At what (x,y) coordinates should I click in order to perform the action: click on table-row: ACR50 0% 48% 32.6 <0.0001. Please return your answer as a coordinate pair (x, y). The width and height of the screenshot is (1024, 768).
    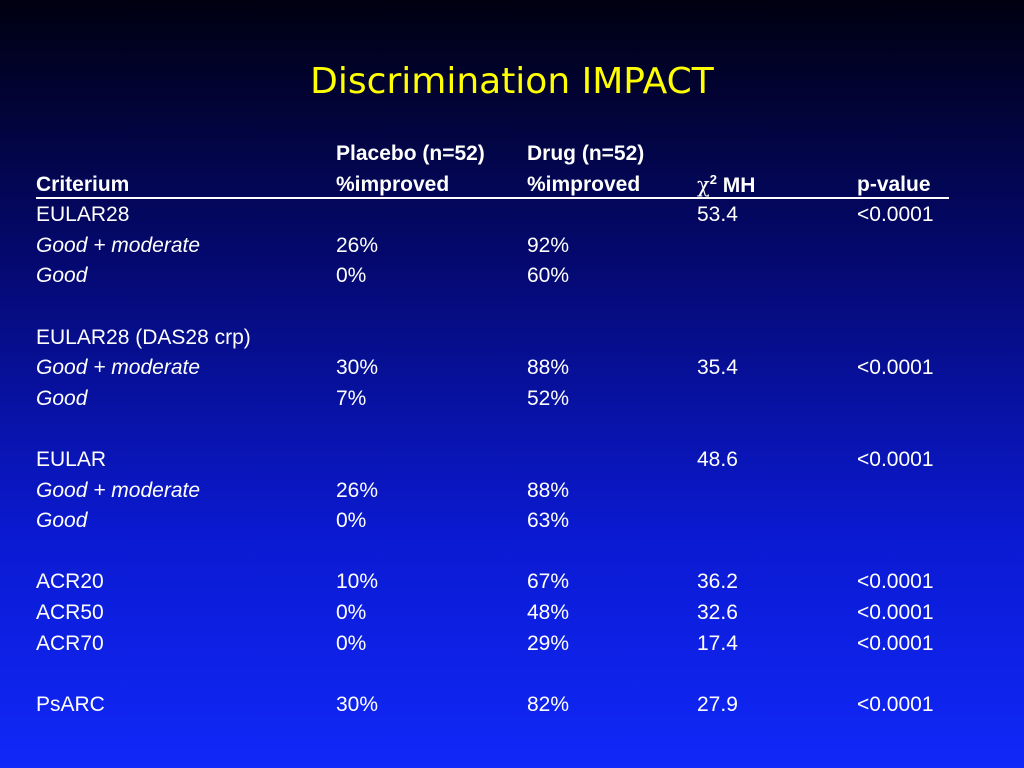
    Looking at the image, I should click on (496, 613).